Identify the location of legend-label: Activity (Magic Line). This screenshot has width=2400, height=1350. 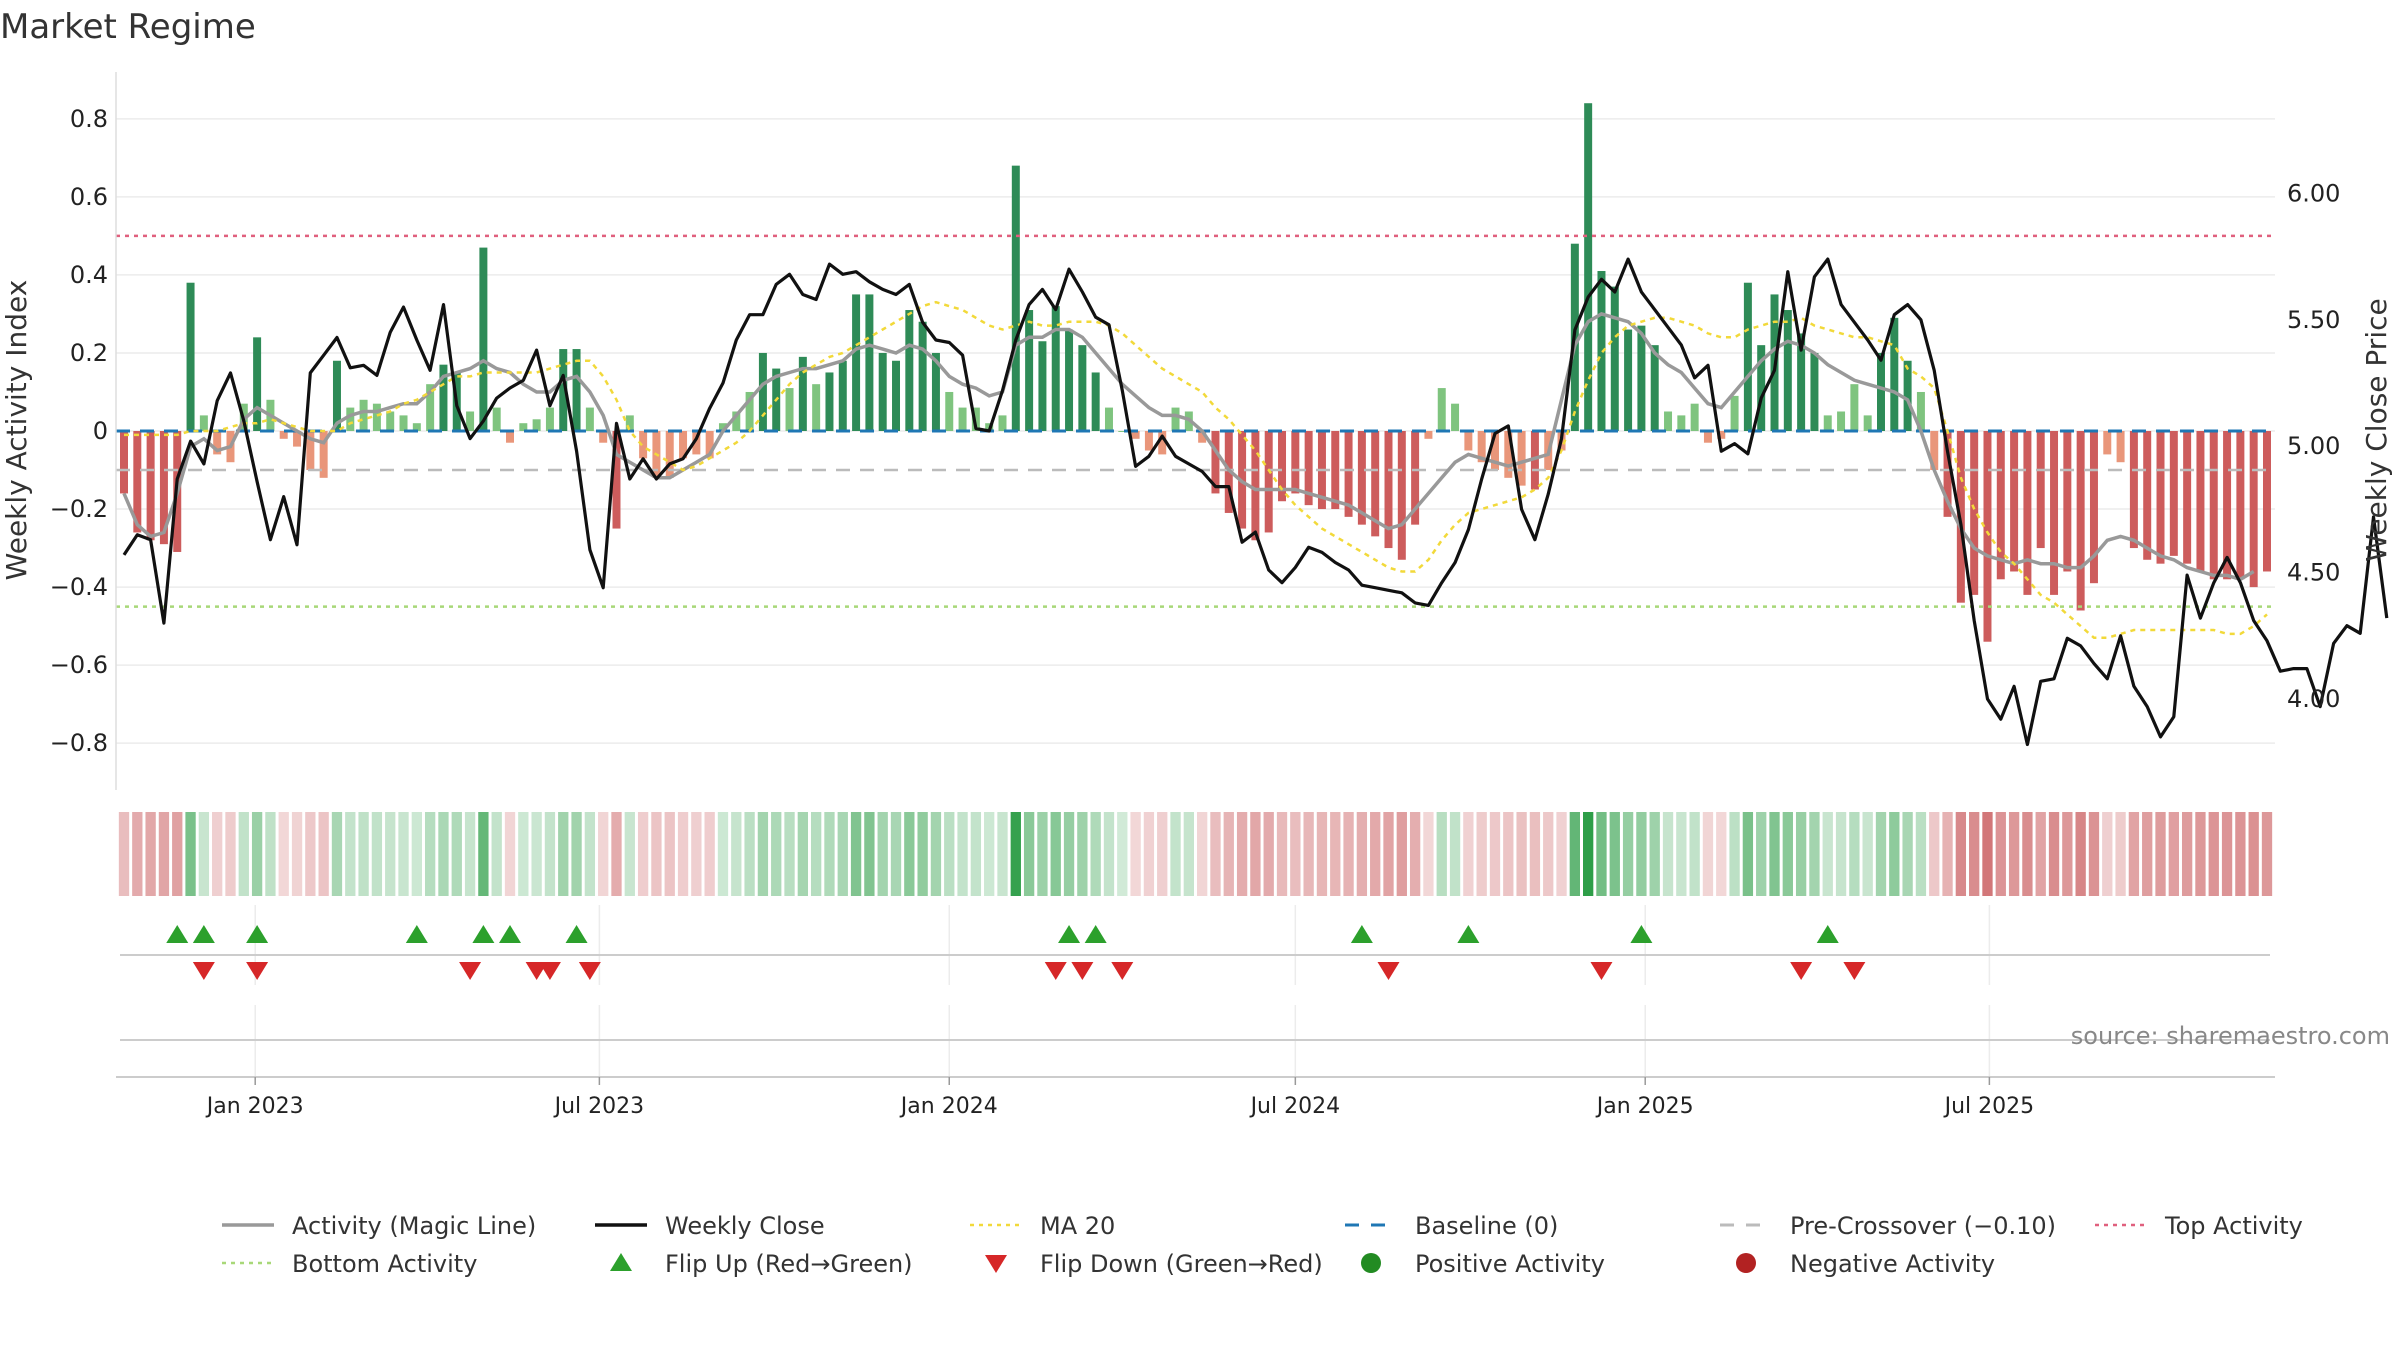
(414, 1226).